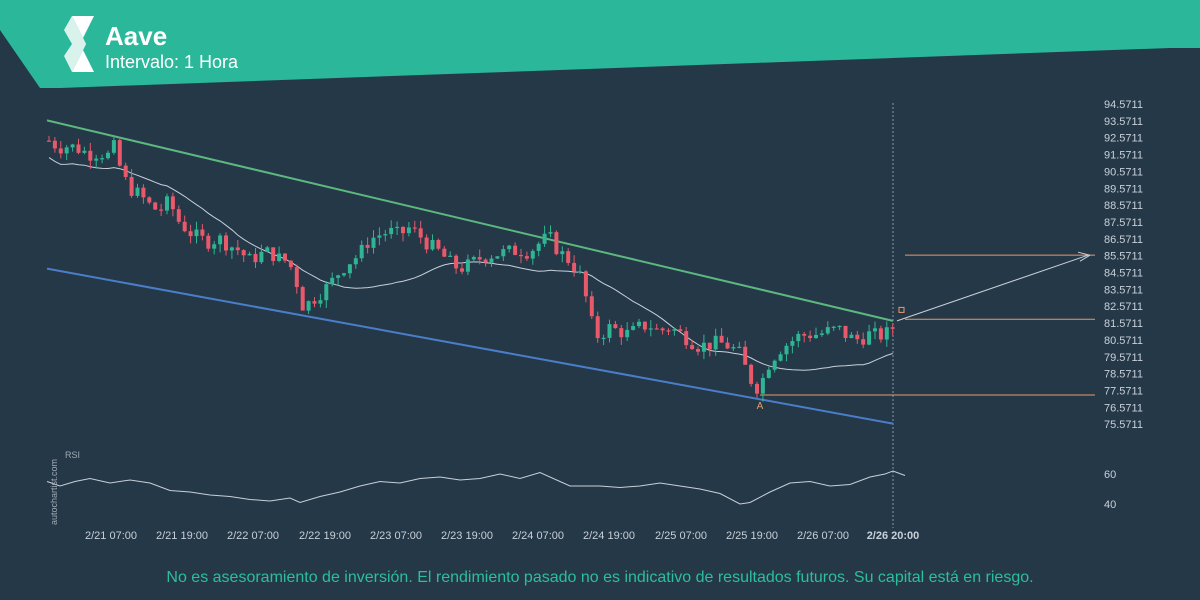 This screenshot has width=1200, height=600. I want to click on price-tick-label: 77.5711, so click(1123, 391).